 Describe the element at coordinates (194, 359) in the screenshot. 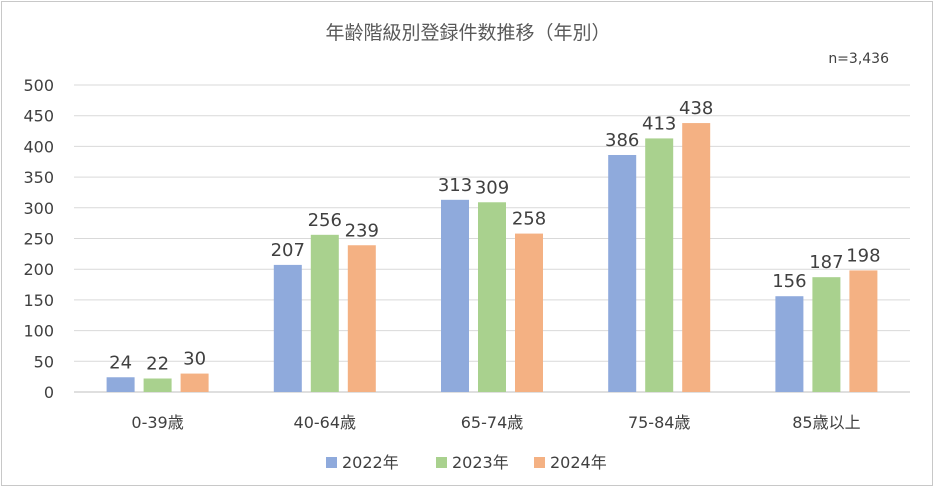

I see `data-label: 30` at that location.